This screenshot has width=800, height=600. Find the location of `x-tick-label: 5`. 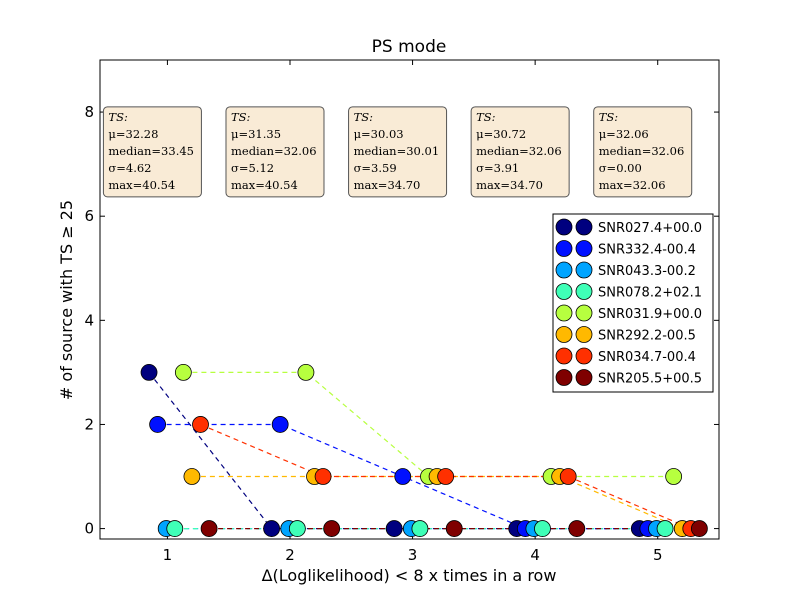

x-tick-label: 5 is located at coordinates (658, 555).